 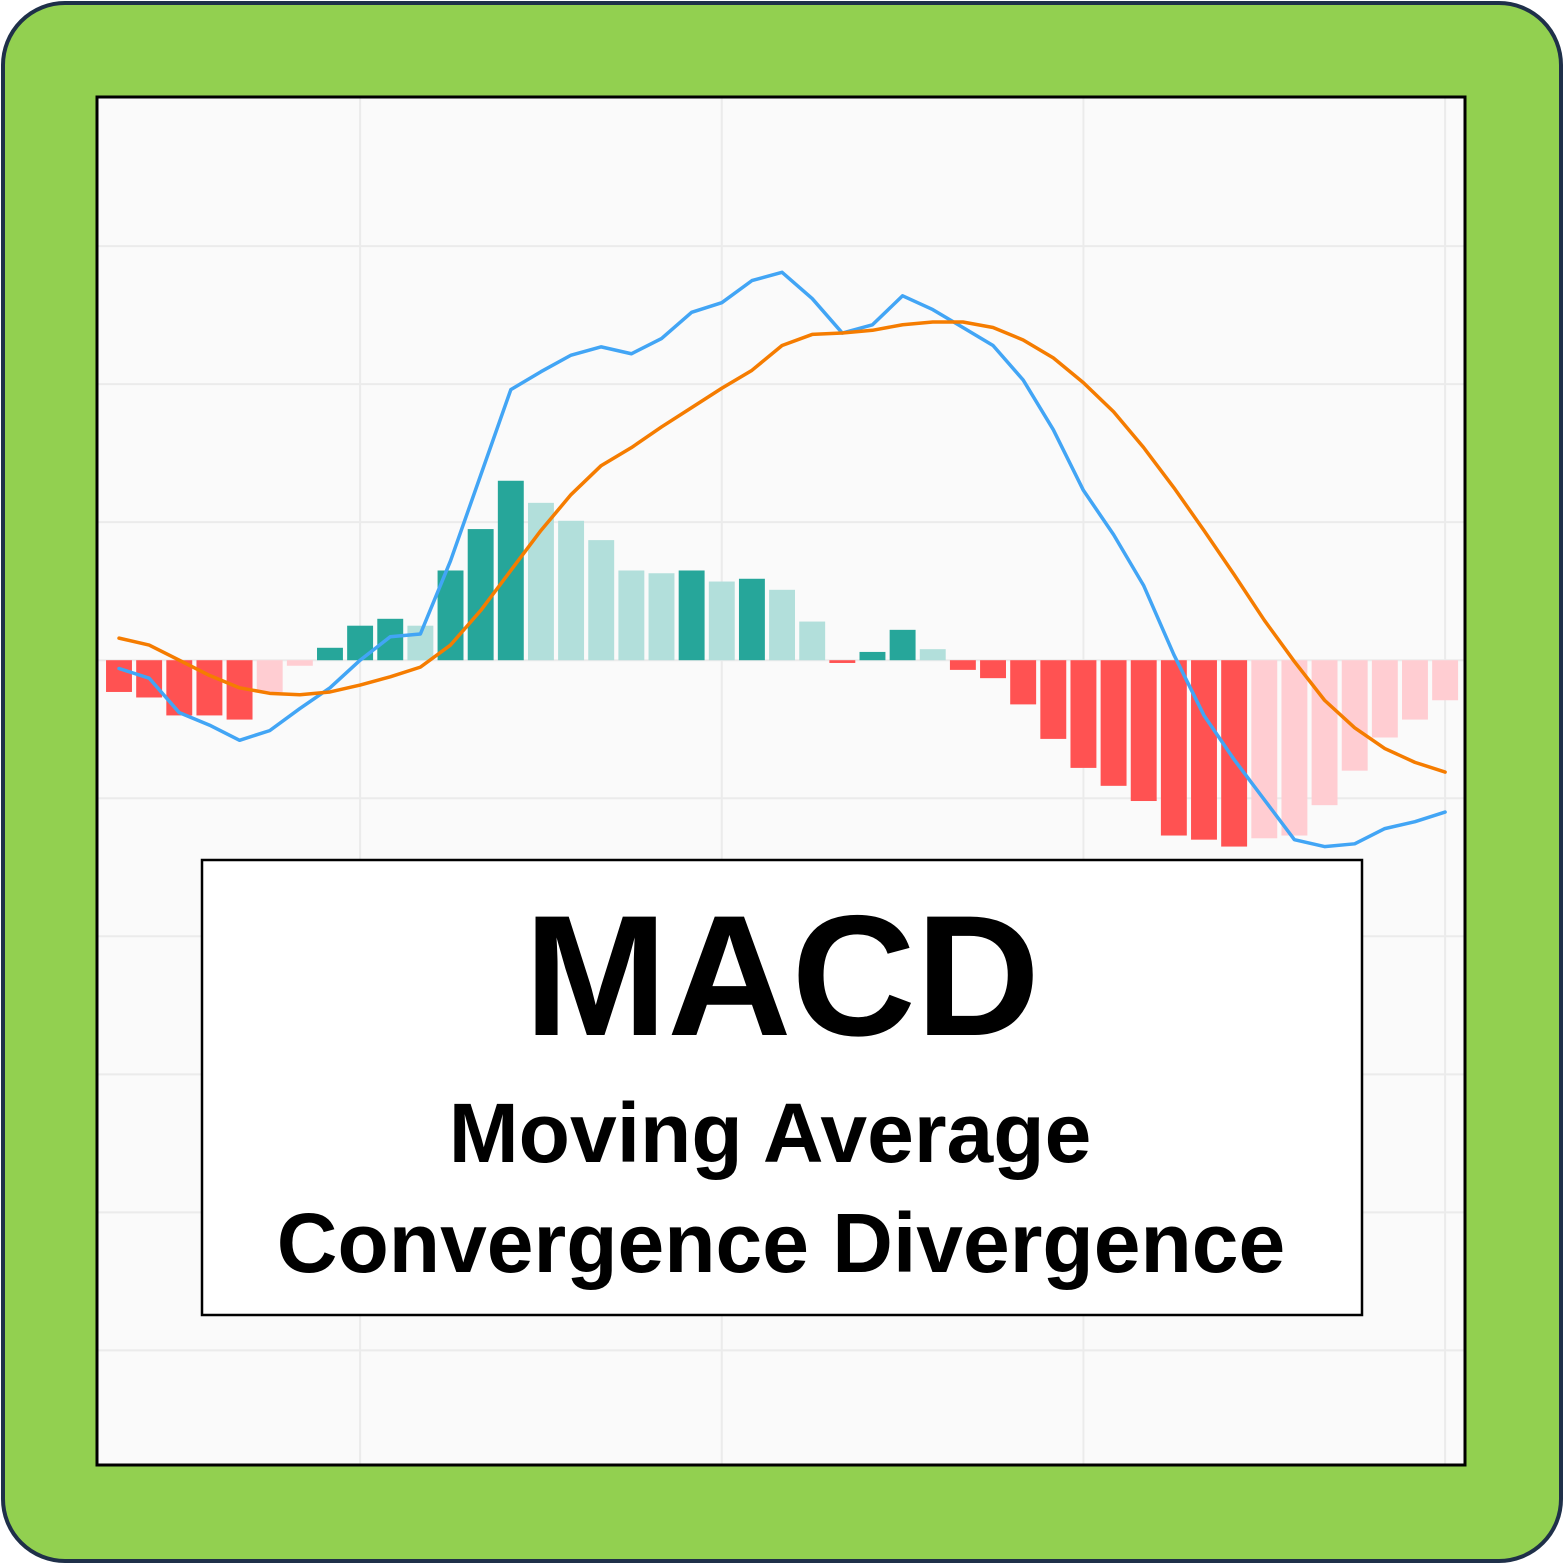 What do you see at coordinates (782, 976) in the screenshot?
I see `chart-title: MACD` at bounding box center [782, 976].